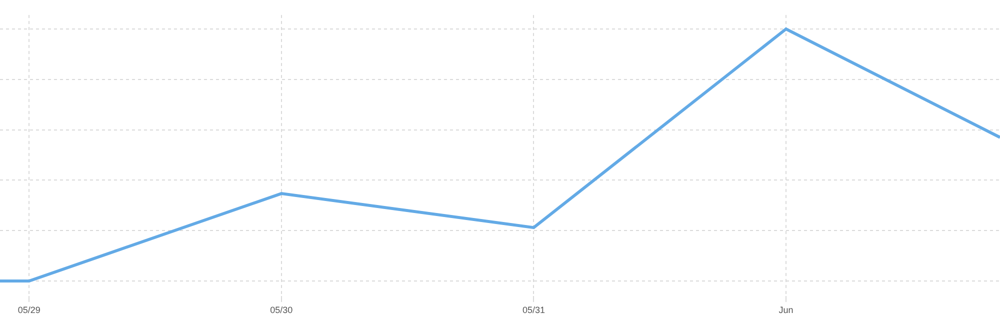  I want to click on x-tick-label: 05/29, so click(29, 309).